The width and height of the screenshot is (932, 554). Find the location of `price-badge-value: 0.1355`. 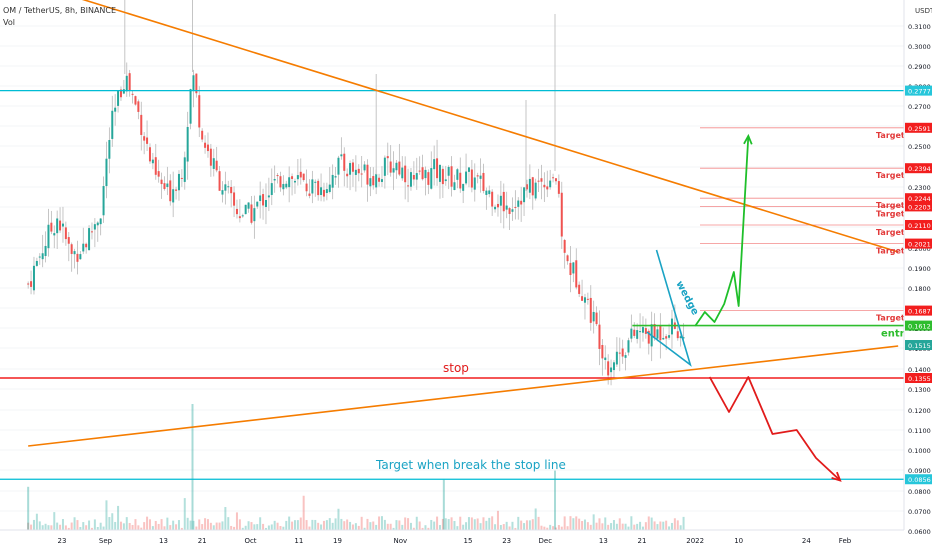

price-badge-value: 0.1355 is located at coordinates (919, 379).